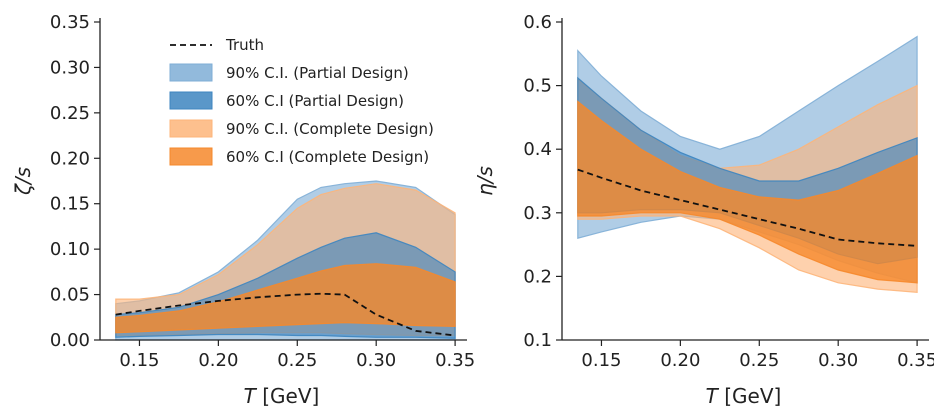  What do you see at coordinates (70, 113) in the screenshot?
I see `y-tick-label: 0.25` at bounding box center [70, 113].